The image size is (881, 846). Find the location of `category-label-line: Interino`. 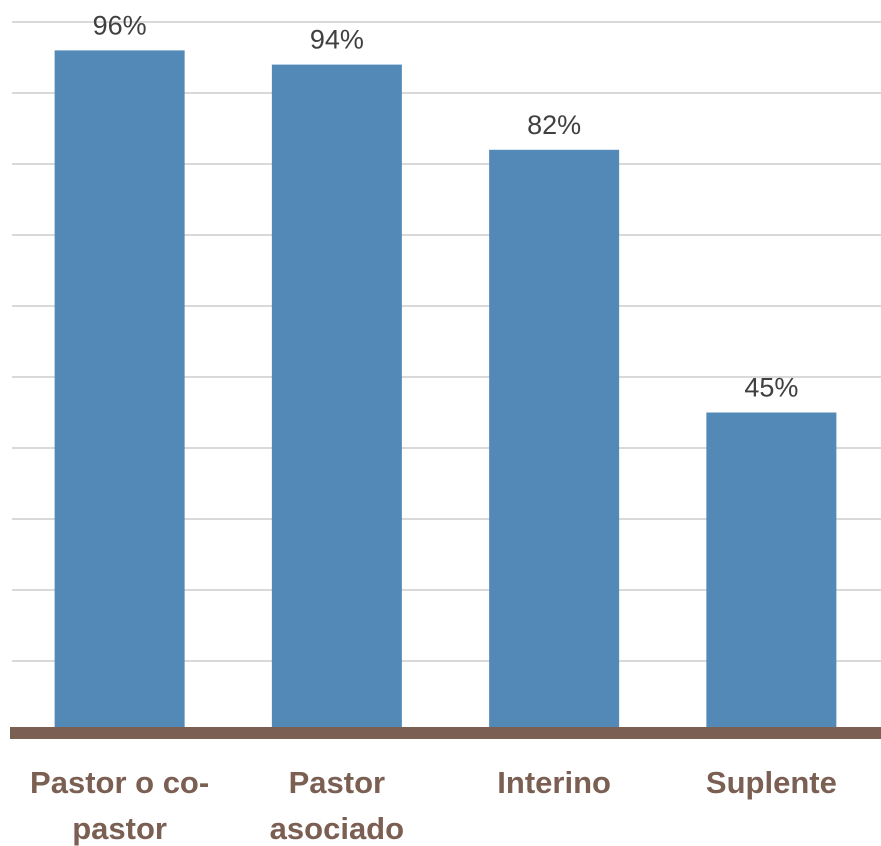

category-label-line: Interino is located at coordinates (554, 782).